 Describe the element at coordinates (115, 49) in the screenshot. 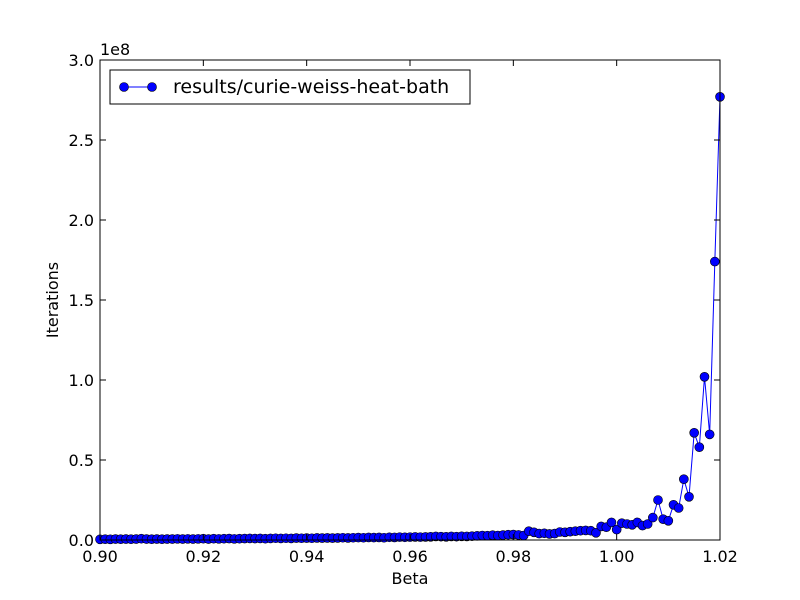

I see `y-offset-label: 1e8` at that location.